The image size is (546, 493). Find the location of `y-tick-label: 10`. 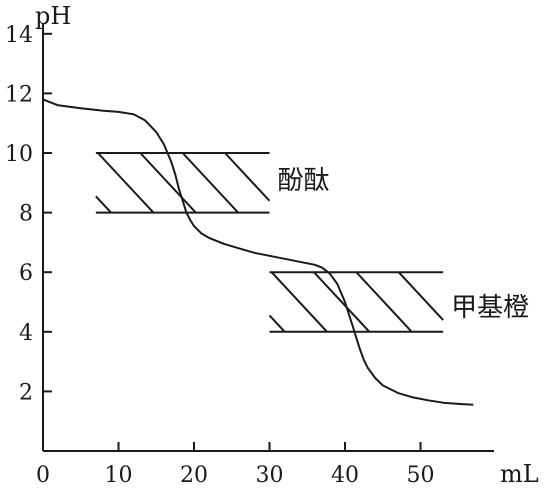

y-tick-label: 10 is located at coordinates (19, 154).